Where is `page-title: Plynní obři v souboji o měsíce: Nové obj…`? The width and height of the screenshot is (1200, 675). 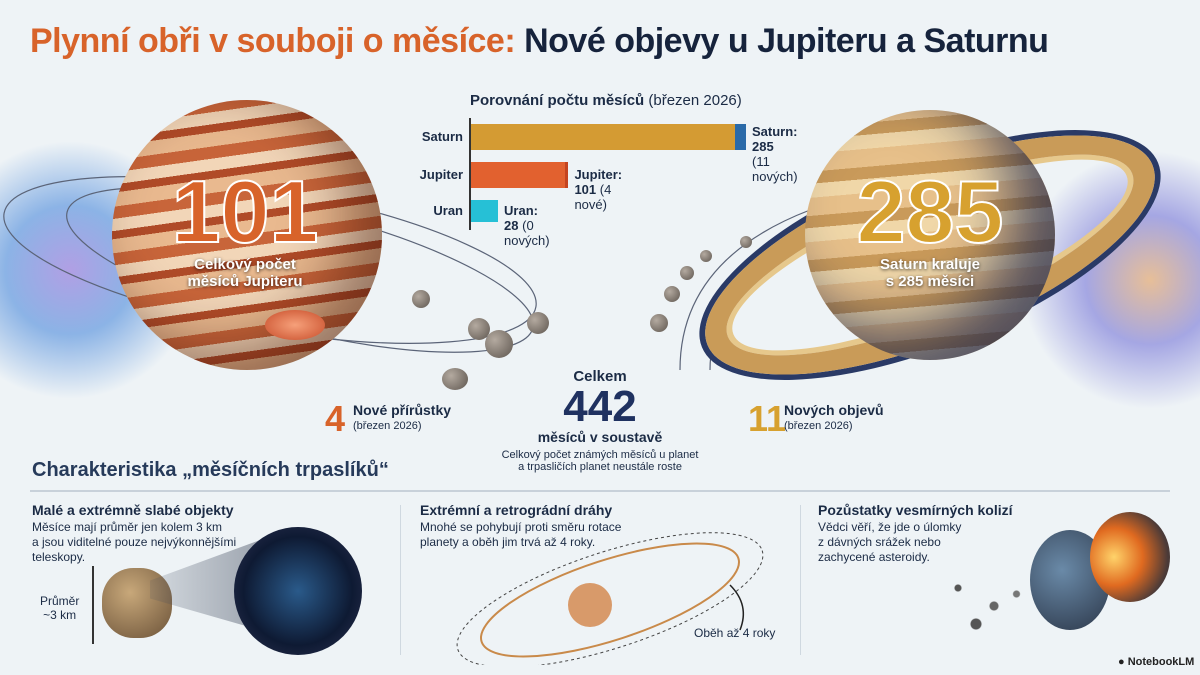
page-title: Plynní obři v souboji o měsíce: Nové obj… is located at coordinates (539, 41).